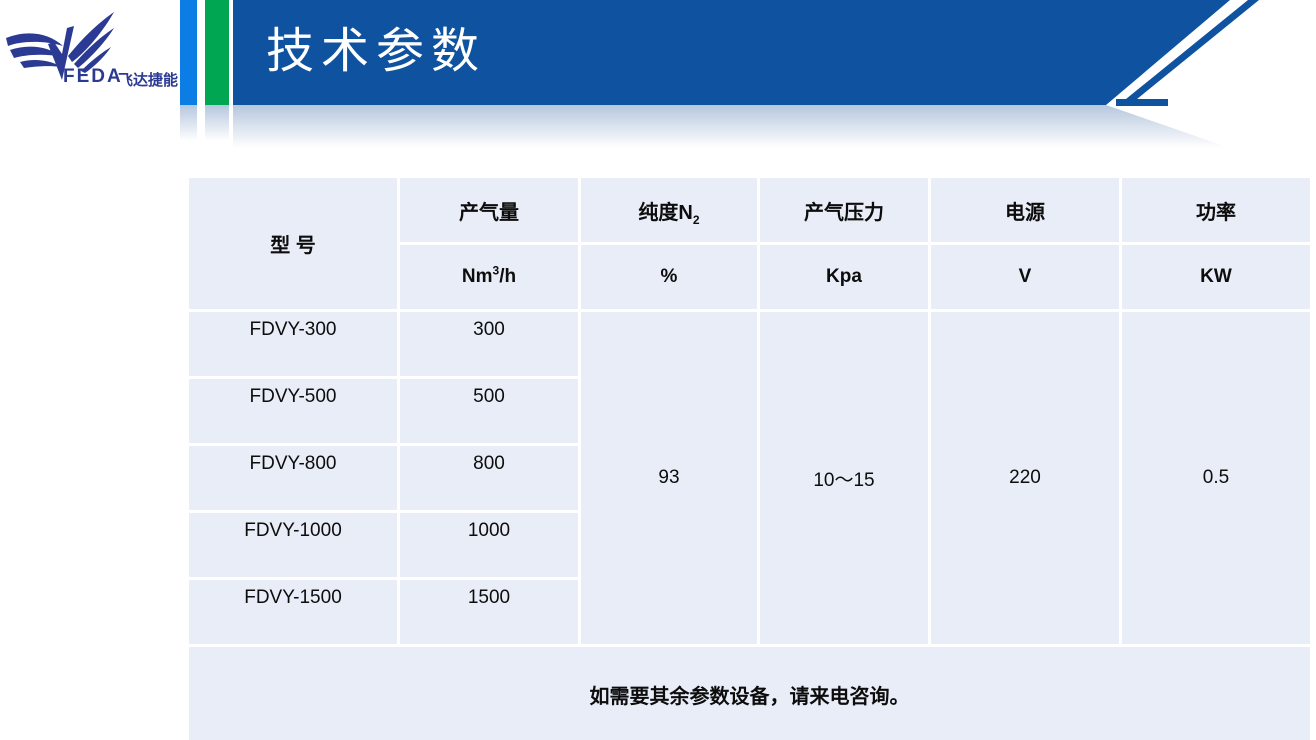 Image resolution: width=1316 pixels, height=740 pixels. What do you see at coordinates (293, 243) in the screenshot?
I see `col-header-model: 型 号` at bounding box center [293, 243].